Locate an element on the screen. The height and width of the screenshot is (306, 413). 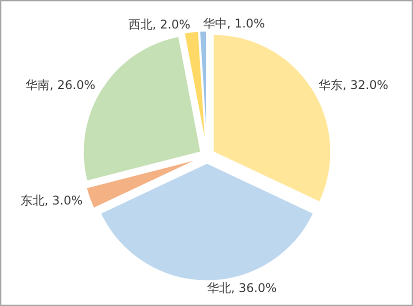
slice-label: 东北, 3.0% is located at coordinates (51, 201).